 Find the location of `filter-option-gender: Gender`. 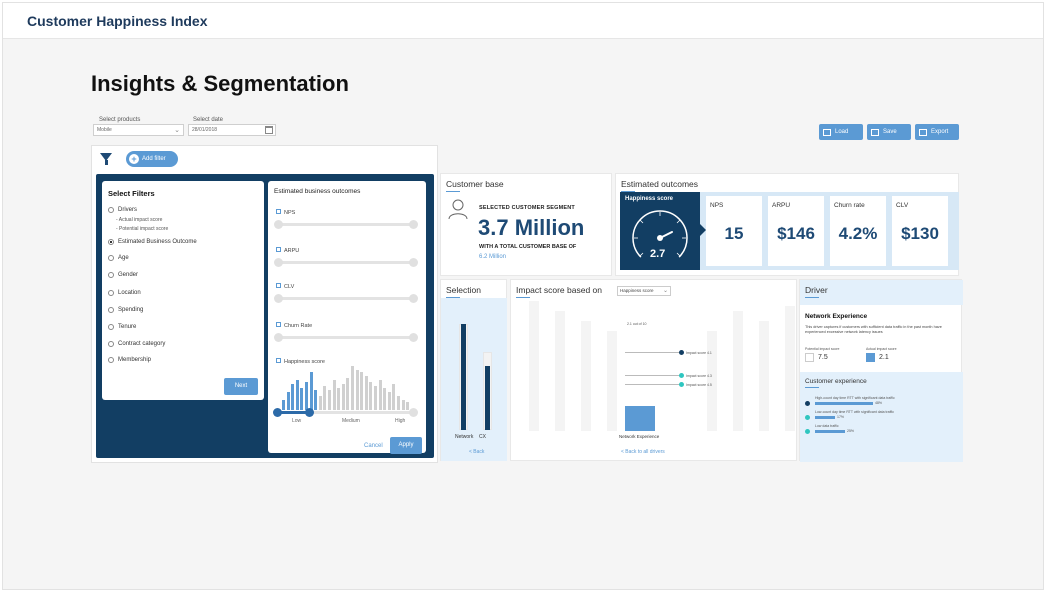

filter-option-gender: Gender is located at coordinates (123, 275).